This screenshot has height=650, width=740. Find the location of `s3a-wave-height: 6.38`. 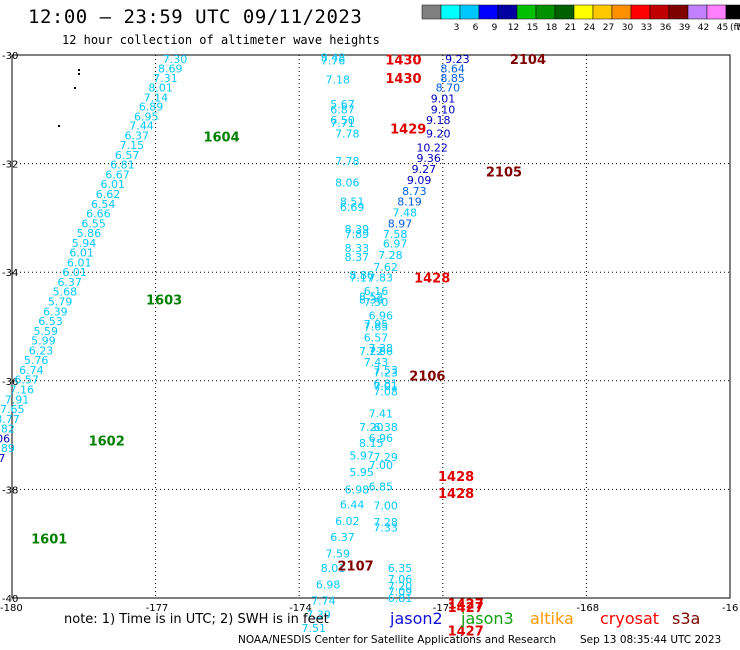

s3a-wave-height: 6.38 is located at coordinates (385, 427).